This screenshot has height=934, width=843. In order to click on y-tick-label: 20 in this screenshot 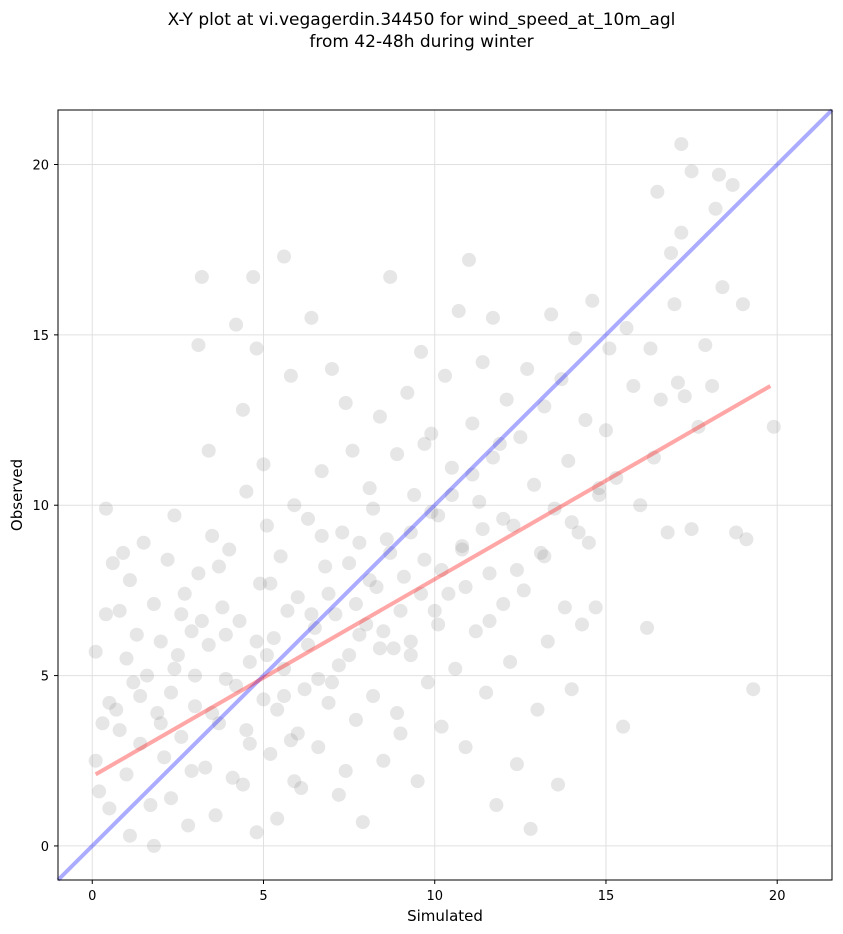, I will do `click(40, 166)`.